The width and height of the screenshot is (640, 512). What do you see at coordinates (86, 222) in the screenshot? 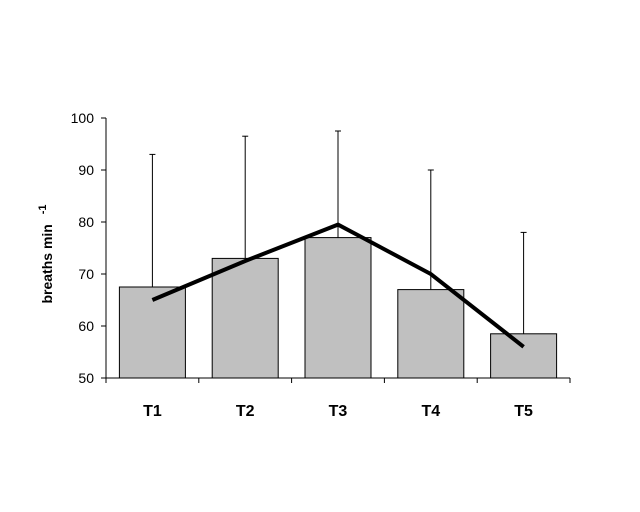
I see `y-tick-label: 80` at bounding box center [86, 222].